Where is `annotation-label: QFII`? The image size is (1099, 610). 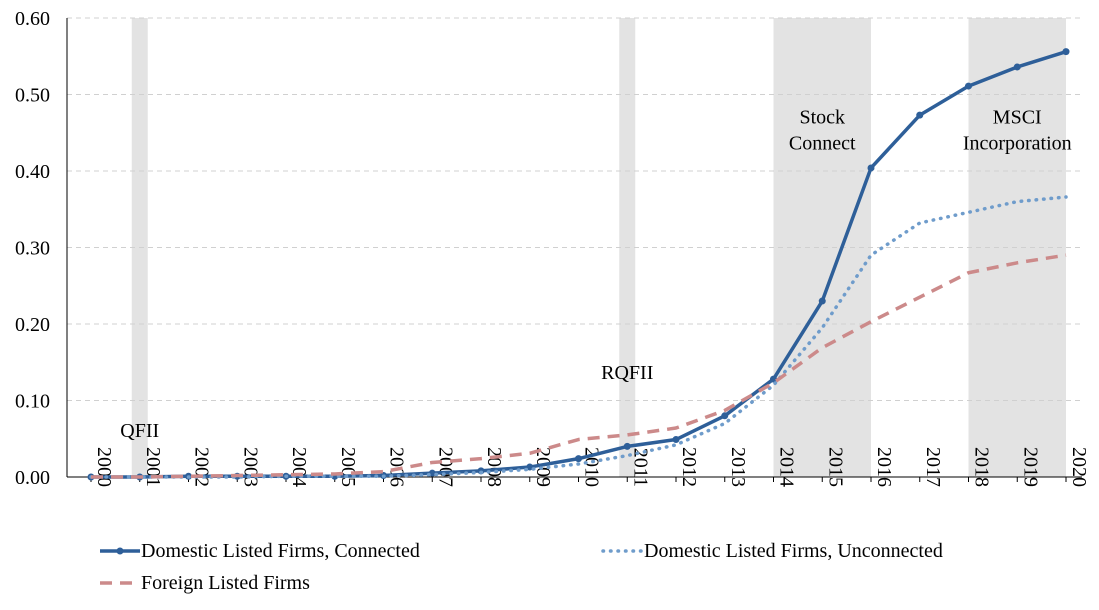
annotation-label: QFII is located at coordinates (139, 431).